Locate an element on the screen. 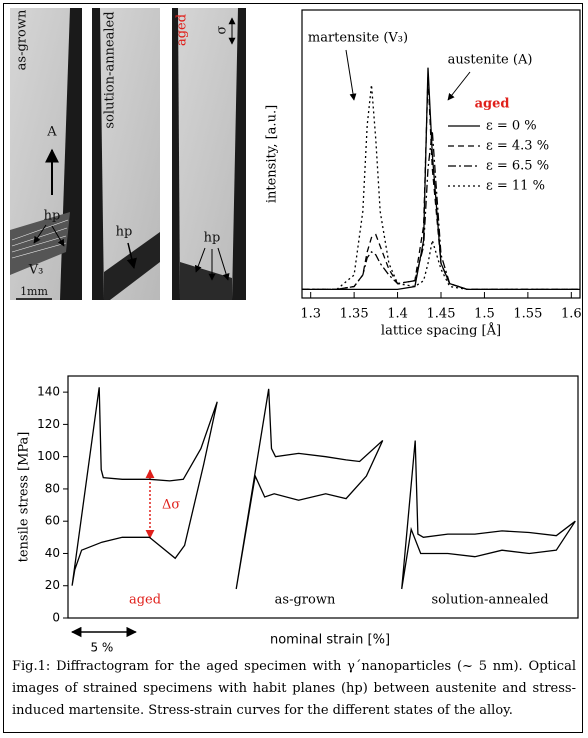 This screenshot has height=738, width=588. photo-solution-annealed: solution-annealed hp is located at coordinates (126, 154).